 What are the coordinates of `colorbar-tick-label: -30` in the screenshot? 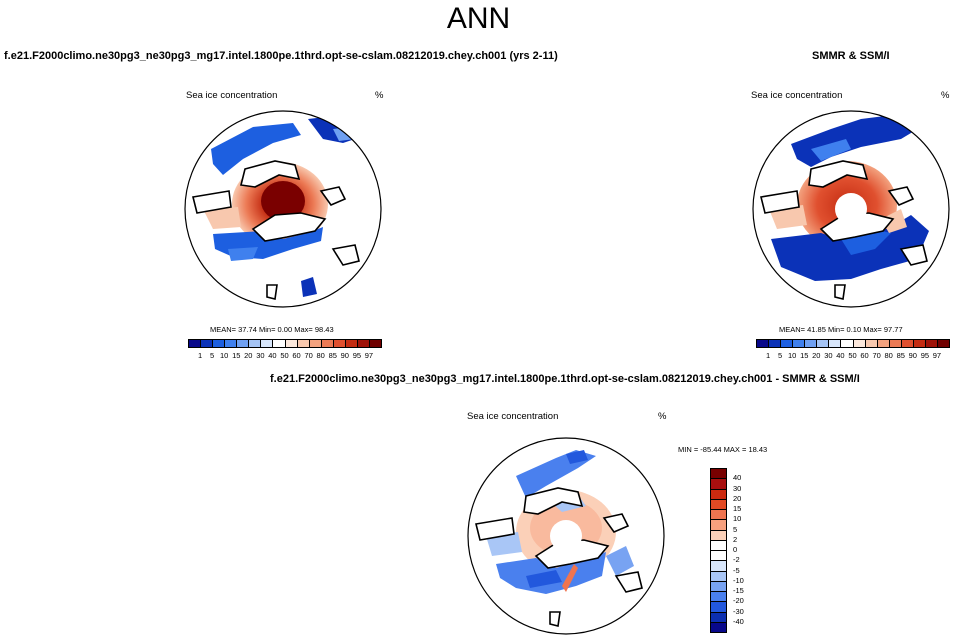 It's located at (738, 611).